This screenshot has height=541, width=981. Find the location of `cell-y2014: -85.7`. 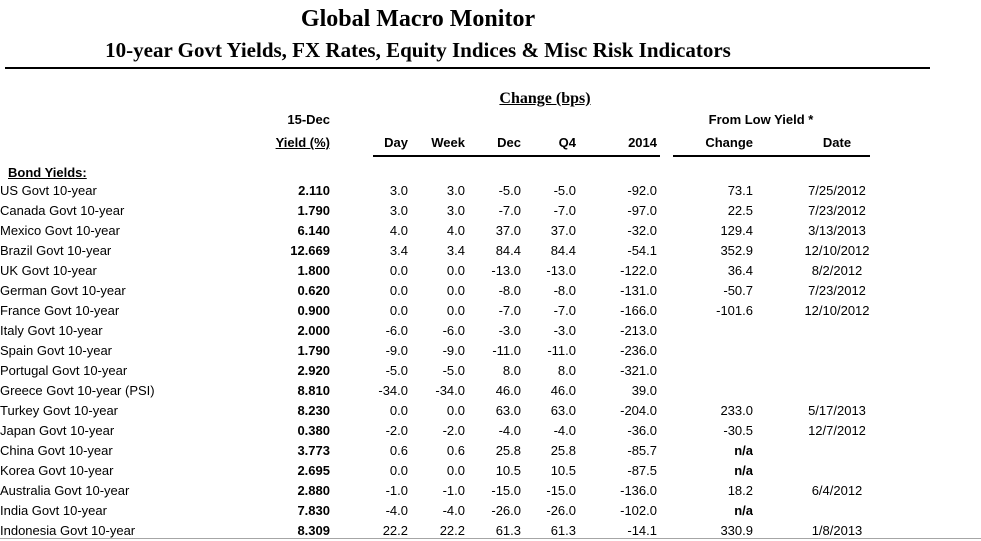

cell-y2014: -85.7 is located at coordinates (642, 450).